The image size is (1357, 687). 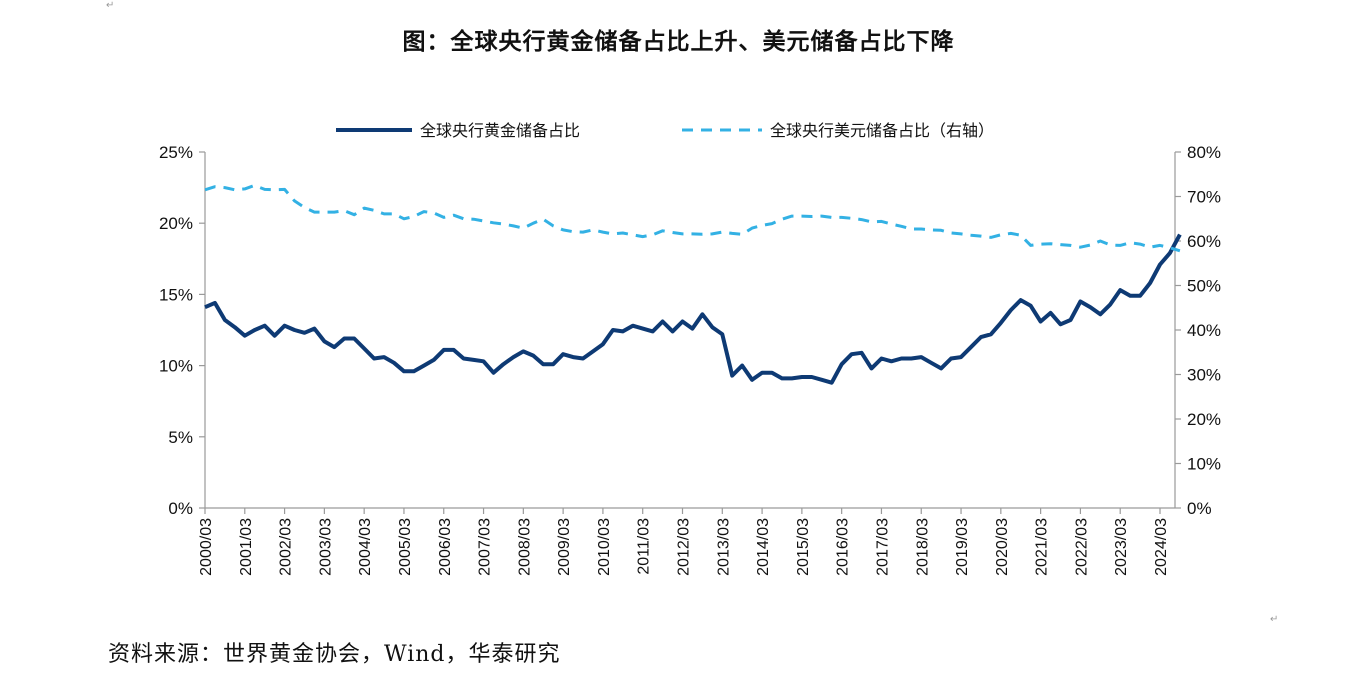 I want to click on x-axis-tick-label: 2012/03, so click(x=684, y=547).